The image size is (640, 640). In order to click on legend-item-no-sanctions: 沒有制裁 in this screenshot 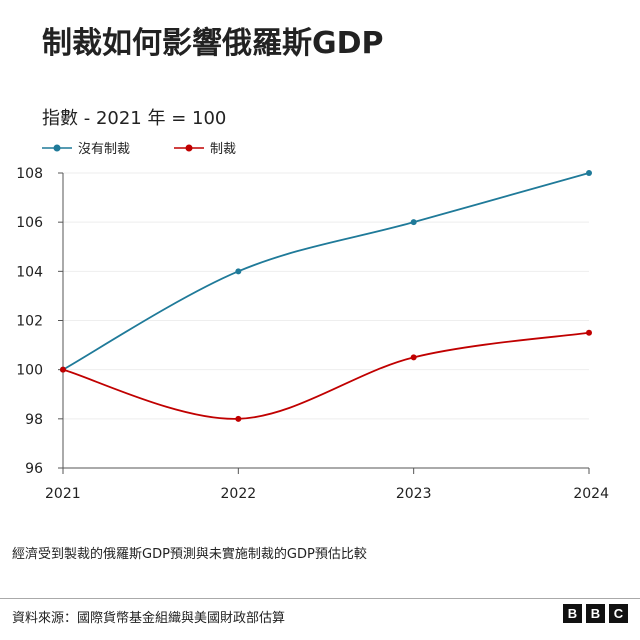, I will do `click(86, 147)`.